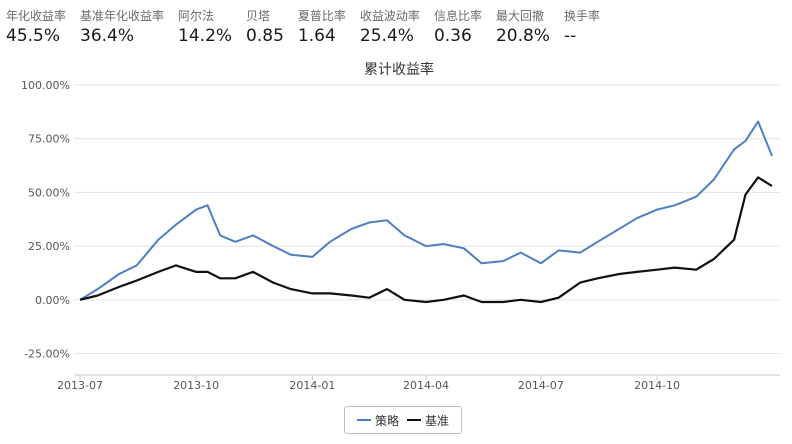 The image size is (792, 444). Describe the element at coordinates (196, 385) in the screenshot. I see `x-tick-label: 2013-10` at that location.